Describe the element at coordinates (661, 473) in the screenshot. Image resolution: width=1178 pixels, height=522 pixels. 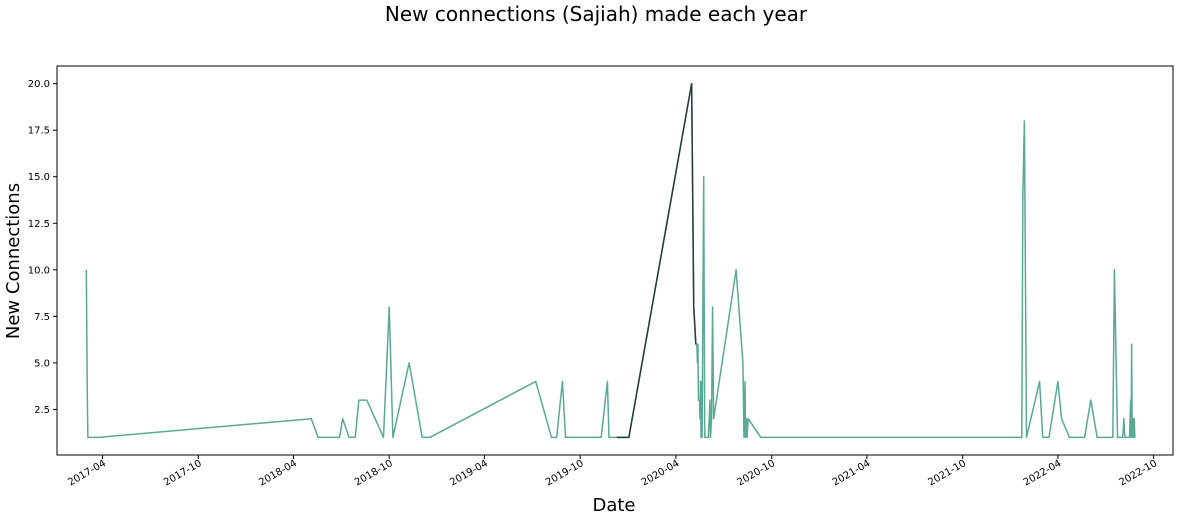
I see `x-tick-label: 2020-04` at that location.